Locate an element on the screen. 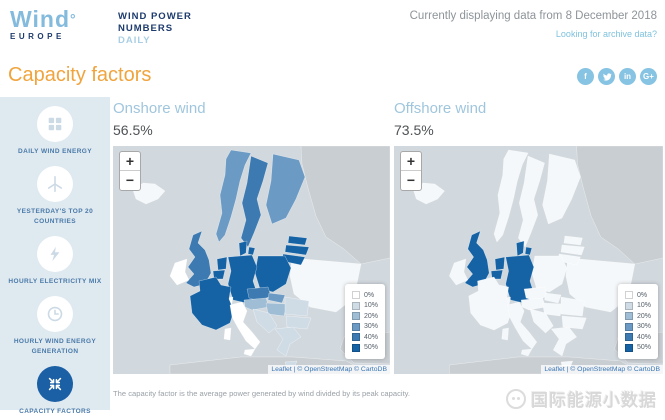 This screenshot has height=420, width=665. sidebar-item-daily-wind-energy: DAILY WIND ENERGY is located at coordinates (55, 131).